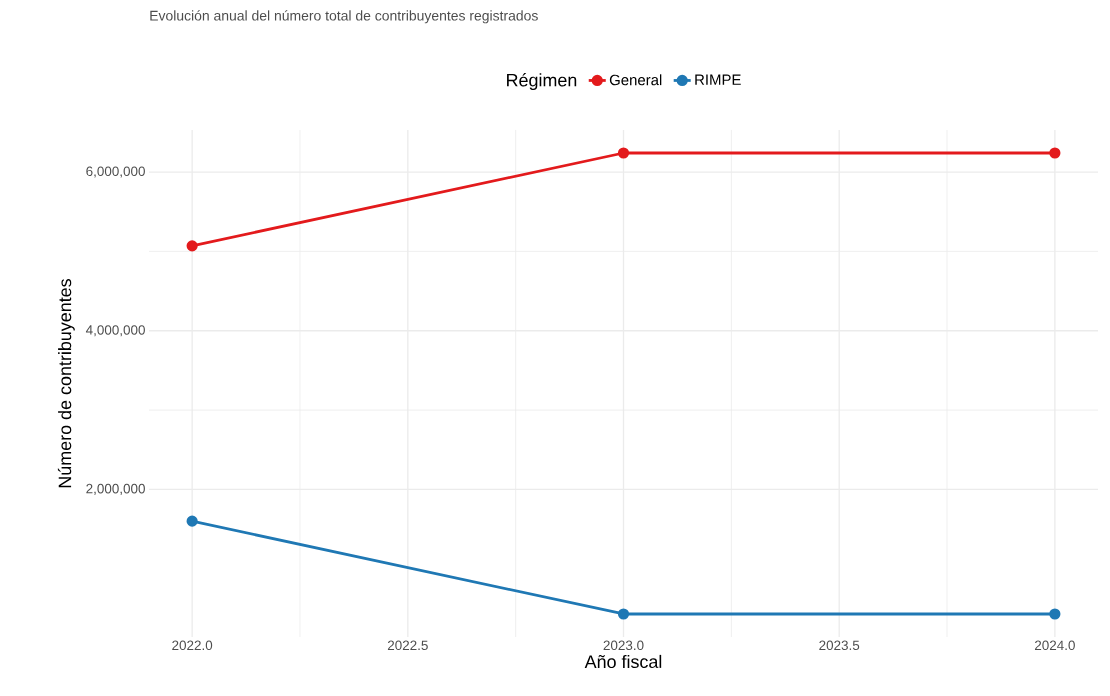  What do you see at coordinates (192, 645) in the screenshot?
I see `x-tick-label: 2022.0` at bounding box center [192, 645].